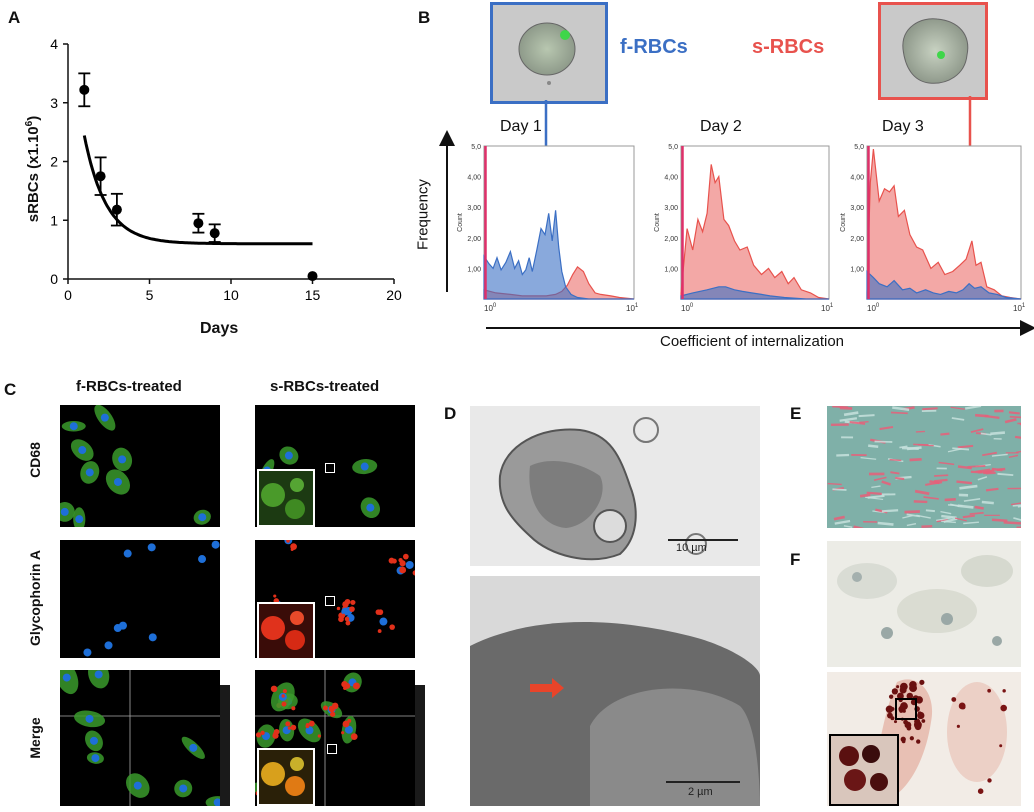 Image resolution: width=1034 pixels, height=812 pixels. What do you see at coordinates (752, 341) in the screenshot?
I see `panel-b-xlabel: Coefficient of internalization` at bounding box center [752, 341].